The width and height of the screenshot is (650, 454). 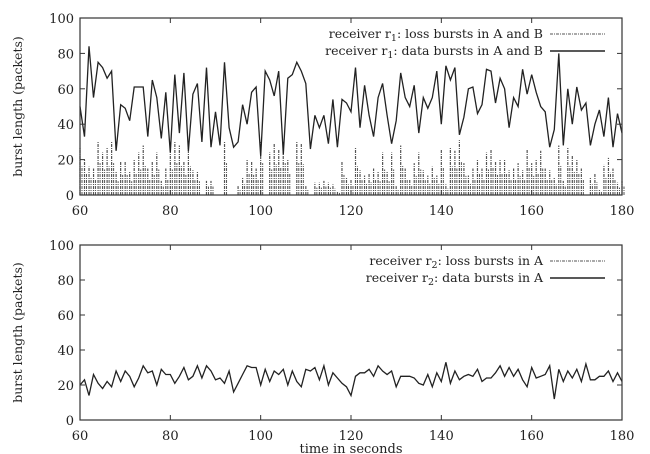 I want to click on legend-label: receiver r2: loss bursts in A, so click(x=456, y=262).